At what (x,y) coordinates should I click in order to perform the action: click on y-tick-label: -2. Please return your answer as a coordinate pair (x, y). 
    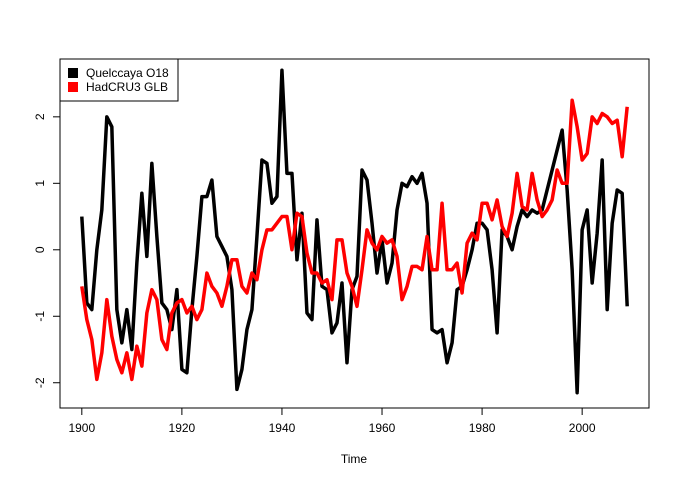
    Looking at the image, I should click on (40, 382).